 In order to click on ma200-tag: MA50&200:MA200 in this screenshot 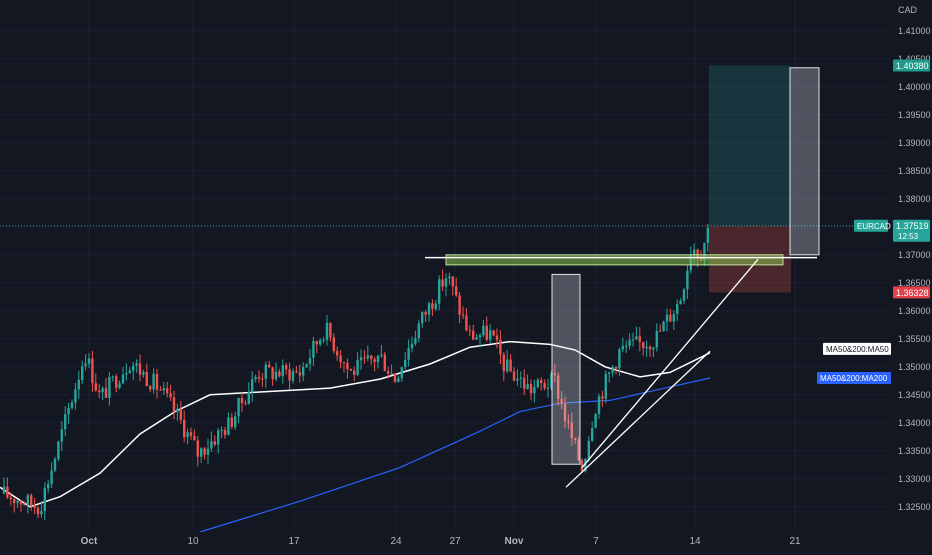, I will do `click(854, 378)`.